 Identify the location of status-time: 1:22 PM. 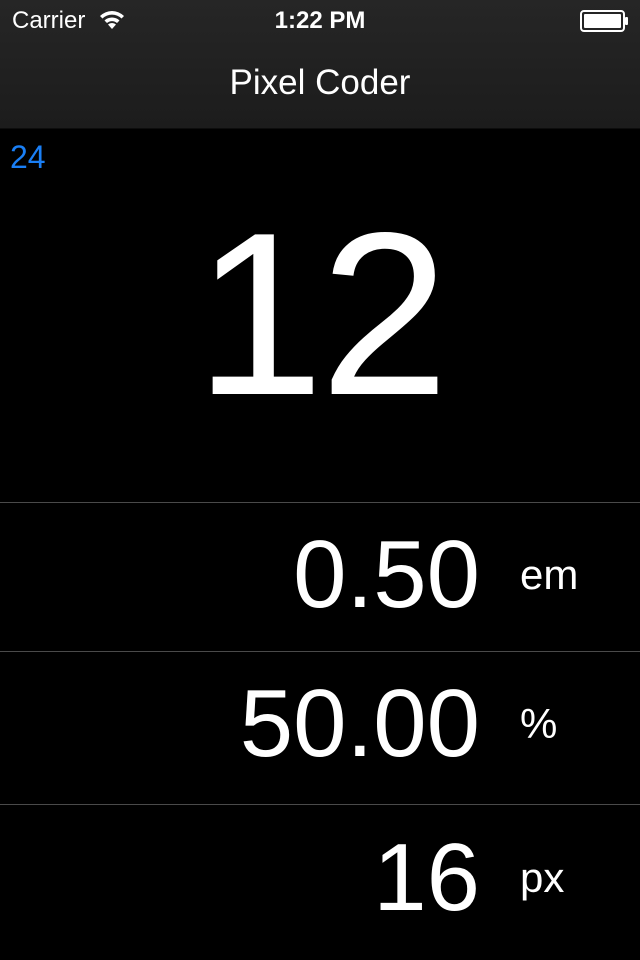
(320, 20).